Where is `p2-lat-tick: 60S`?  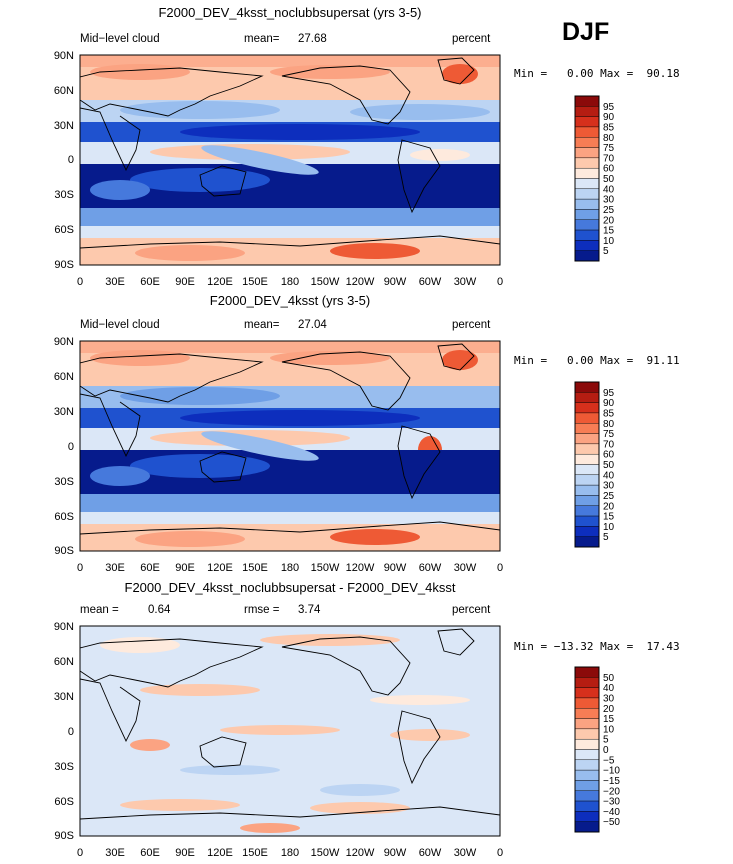 p2-lat-tick: 60S is located at coordinates (64, 517).